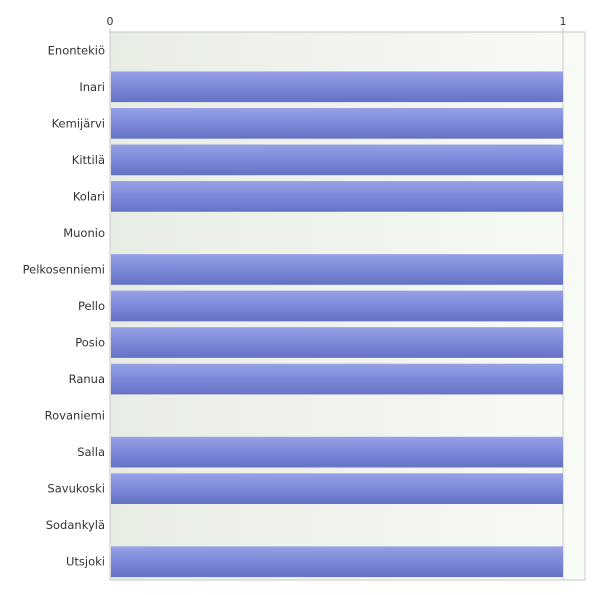  What do you see at coordinates (76, 489) in the screenshot?
I see `category-label: Savukoski` at bounding box center [76, 489].